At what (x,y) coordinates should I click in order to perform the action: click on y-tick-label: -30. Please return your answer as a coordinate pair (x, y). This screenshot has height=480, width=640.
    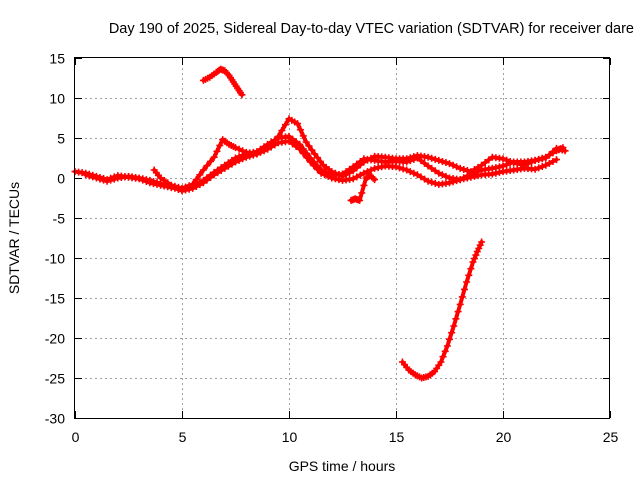
    Looking at the image, I should click on (55, 419).